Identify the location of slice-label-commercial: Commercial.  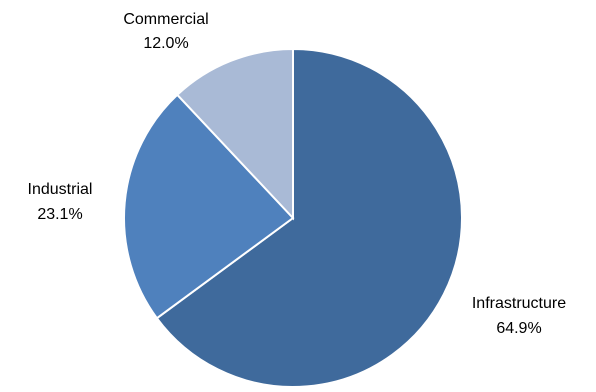
(165, 19).